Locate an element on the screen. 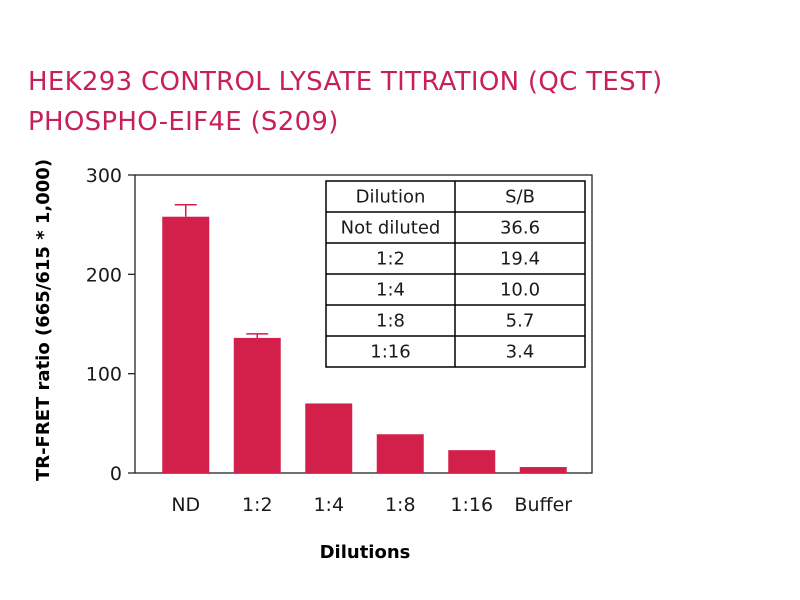  bar-1:4 is located at coordinates (329, 438).